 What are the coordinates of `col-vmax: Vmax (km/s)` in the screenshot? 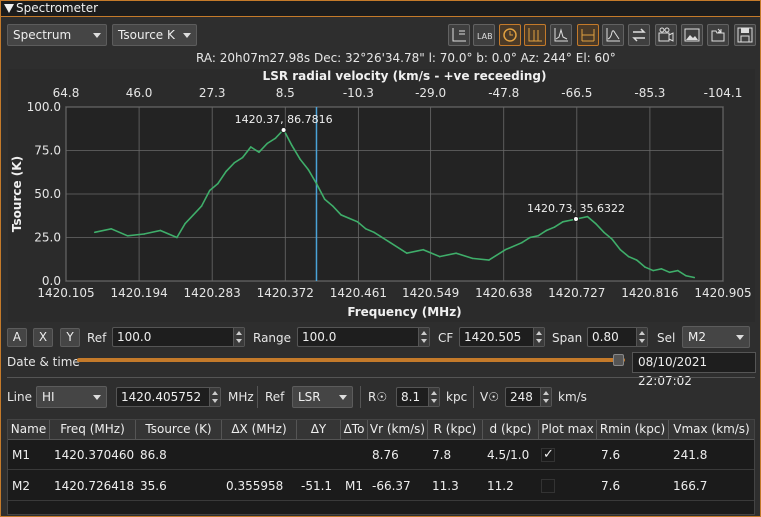 It's located at (711, 429).